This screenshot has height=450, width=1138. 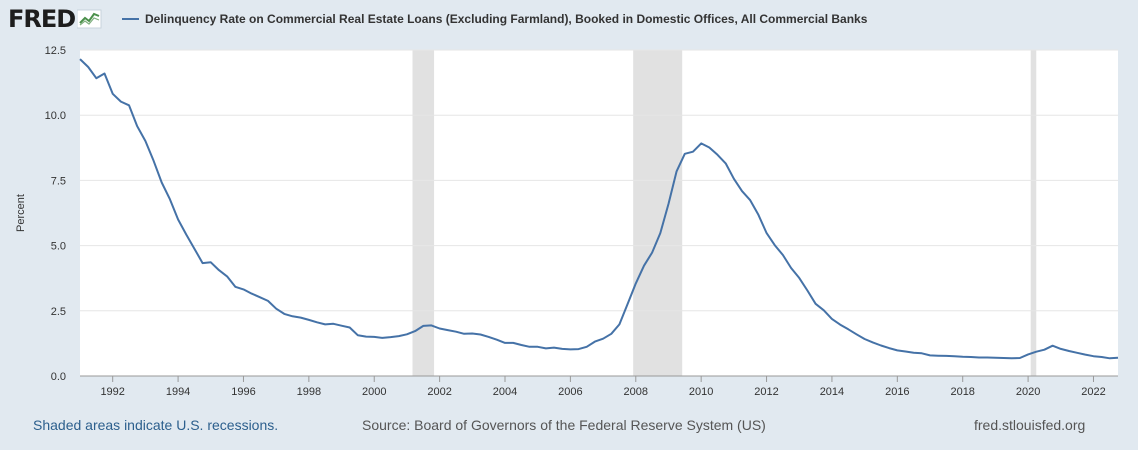 I want to click on x-tick-marks, so click(x=603, y=379).